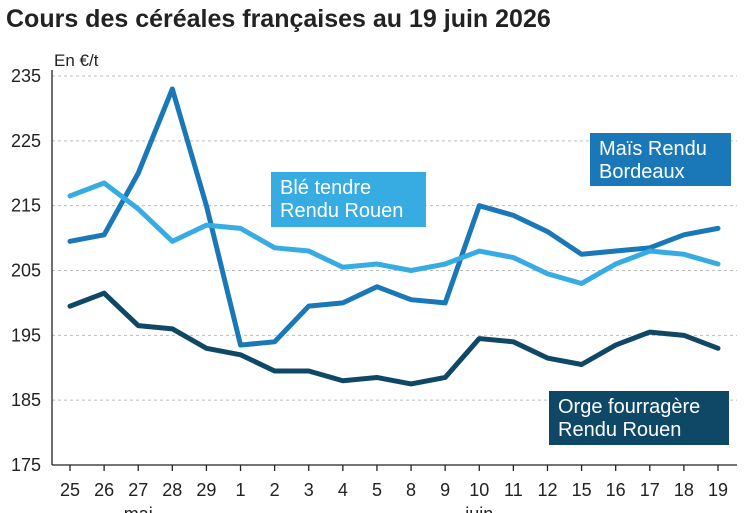 This screenshot has width=747, height=513. I want to click on y-tick-label: 185, so click(26, 400).